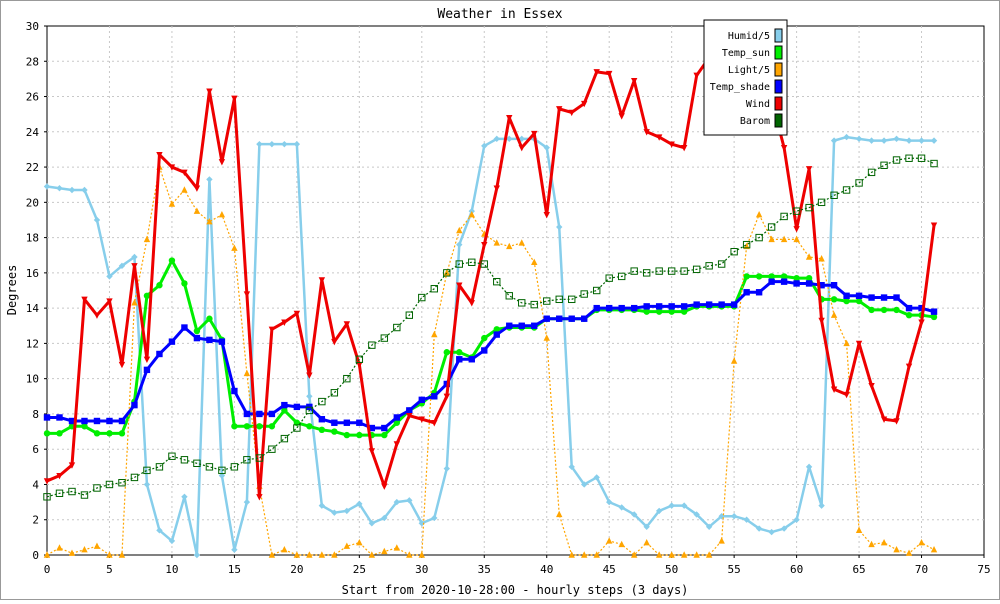 This screenshot has width=1000, height=604. What do you see at coordinates (755, 121) in the screenshot?
I see `legend-label-barom: Barom` at bounding box center [755, 121].